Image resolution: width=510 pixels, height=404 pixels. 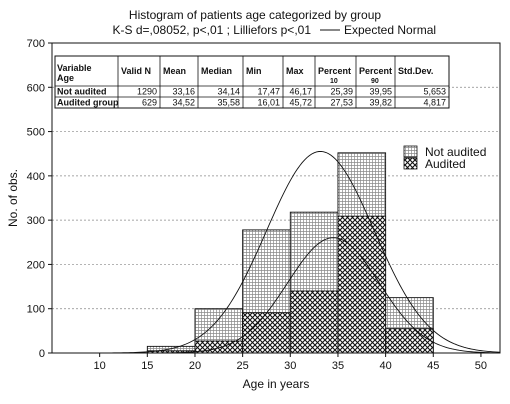 I want to click on legend: Not audited Audited, so click(x=444, y=158).